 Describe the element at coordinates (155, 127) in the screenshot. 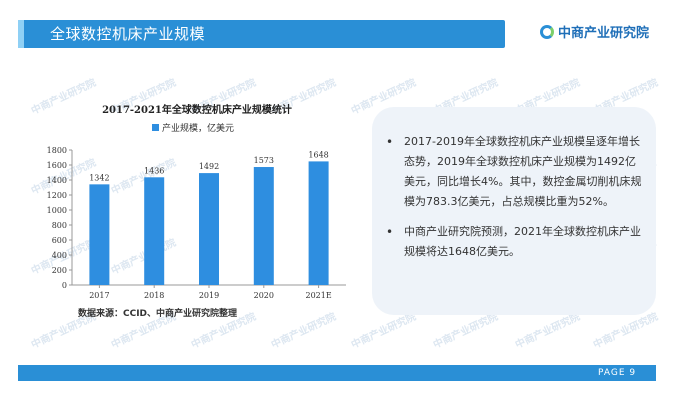

I see `legend-swatch` at that location.